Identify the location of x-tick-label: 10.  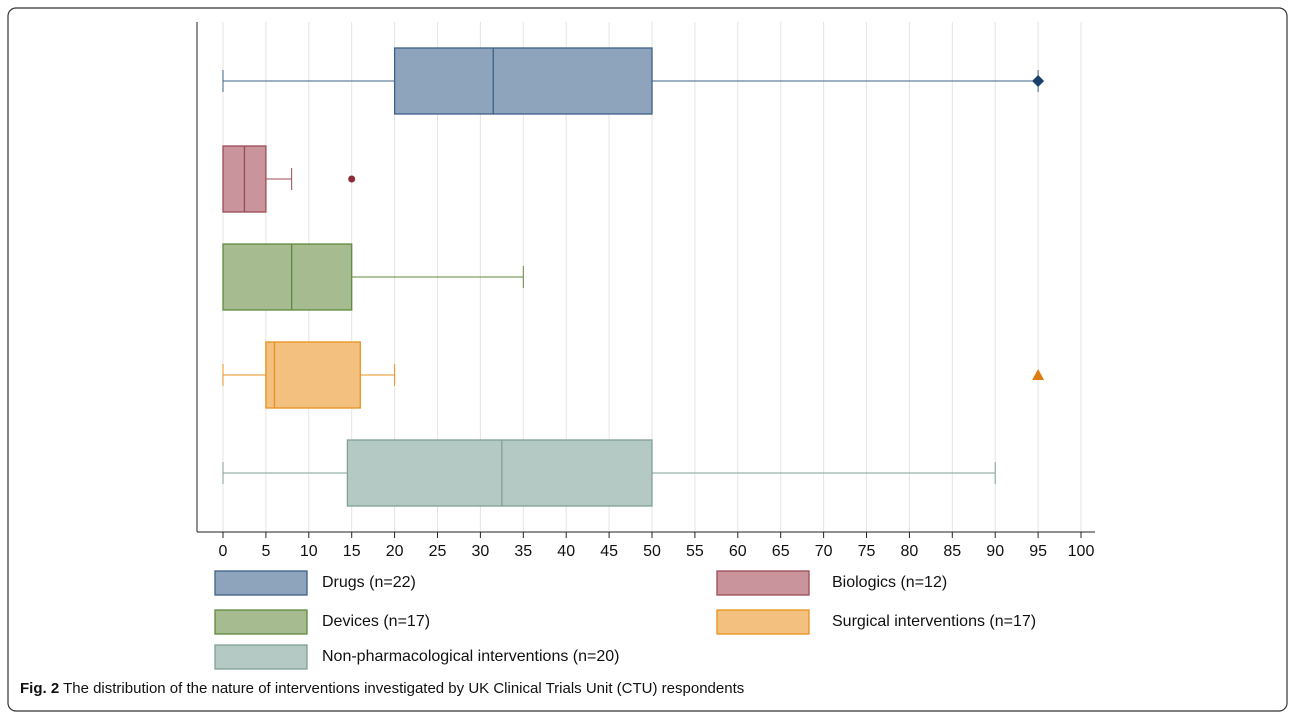
(309, 551).